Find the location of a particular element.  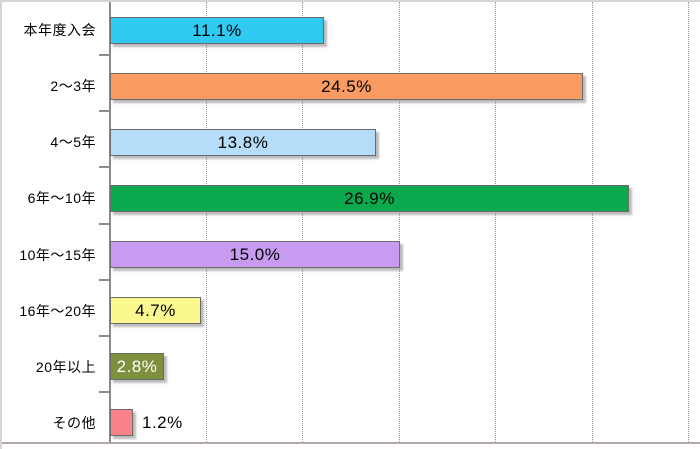

category-label: 20年以上 is located at coordinates (65, 366).